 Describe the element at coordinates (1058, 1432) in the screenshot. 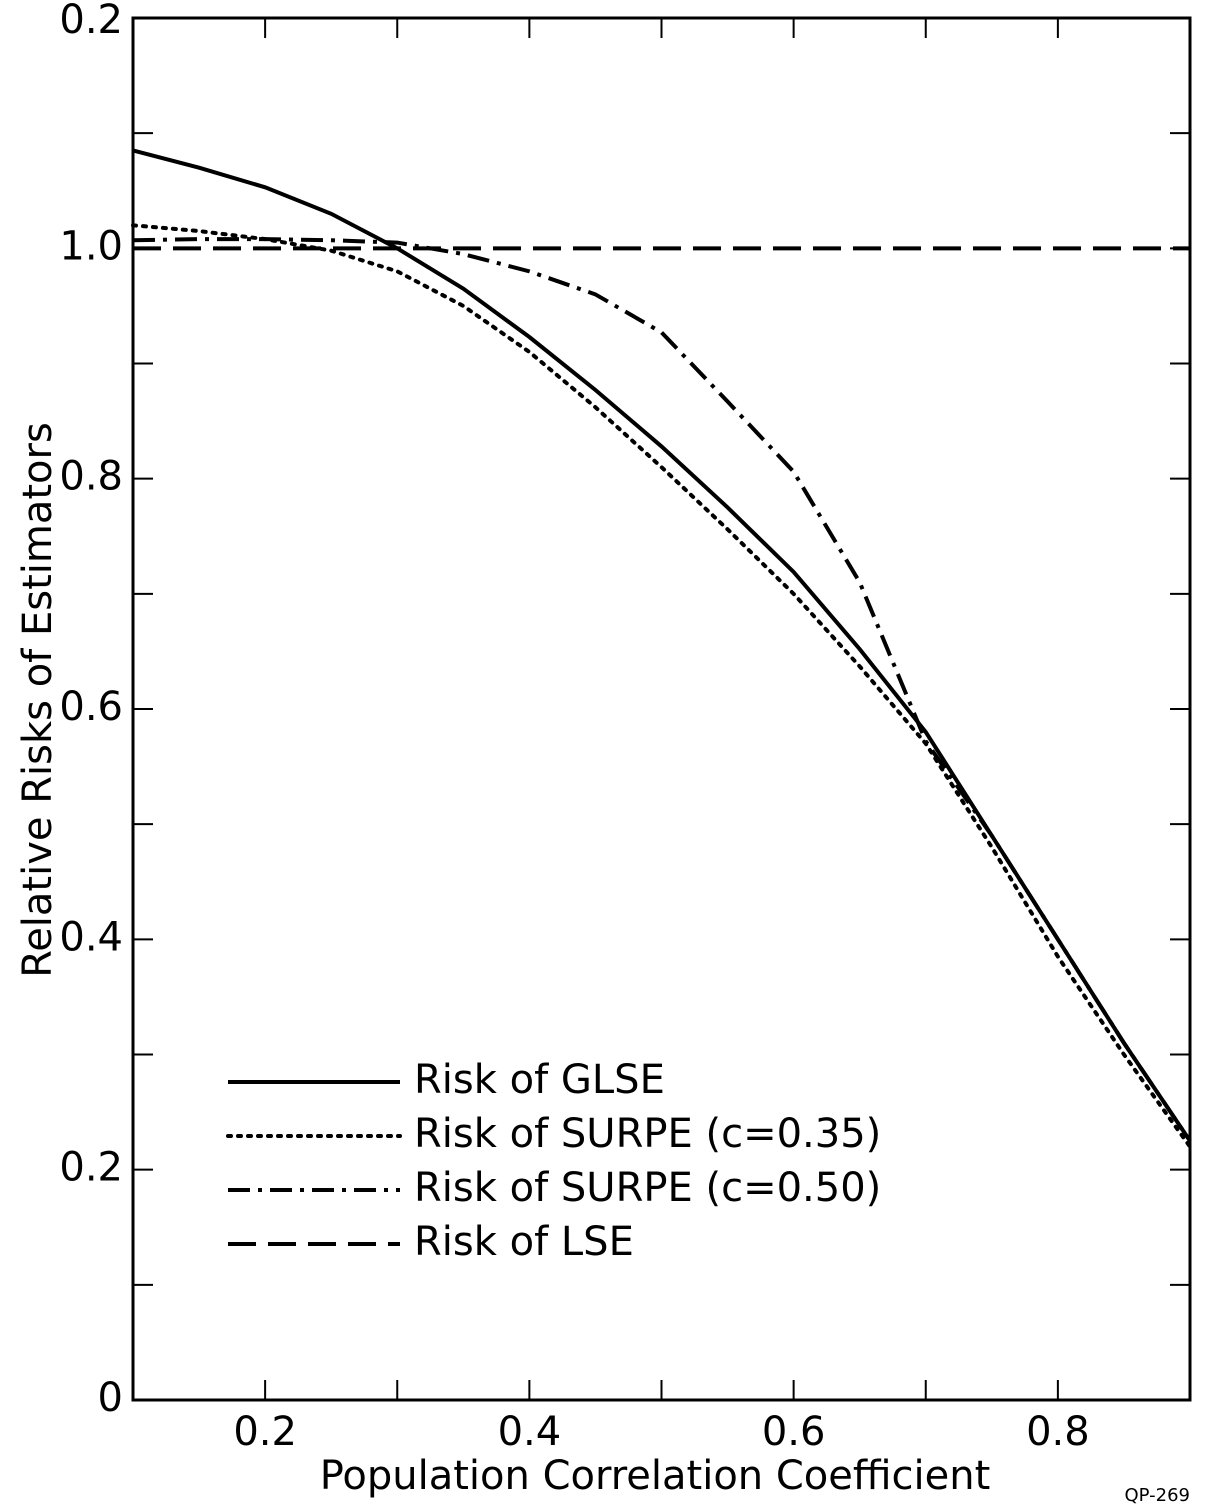

I see `x-tick-label: 0.8` at that location.